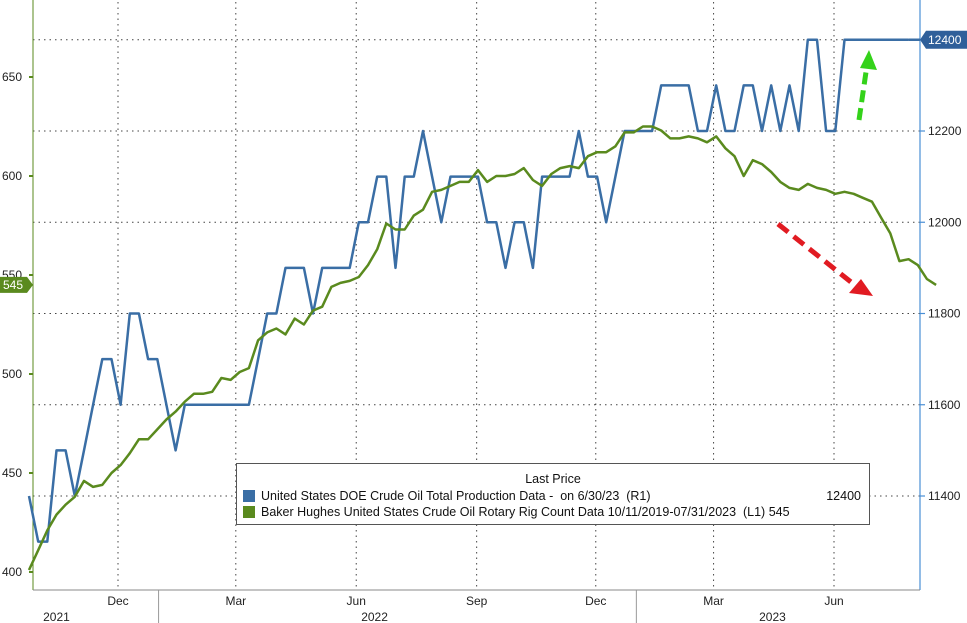  What do you see at coordinates (56, 616) in the screenshot?
I see `x-year-label: 2021` at bounding box center [56, 616].